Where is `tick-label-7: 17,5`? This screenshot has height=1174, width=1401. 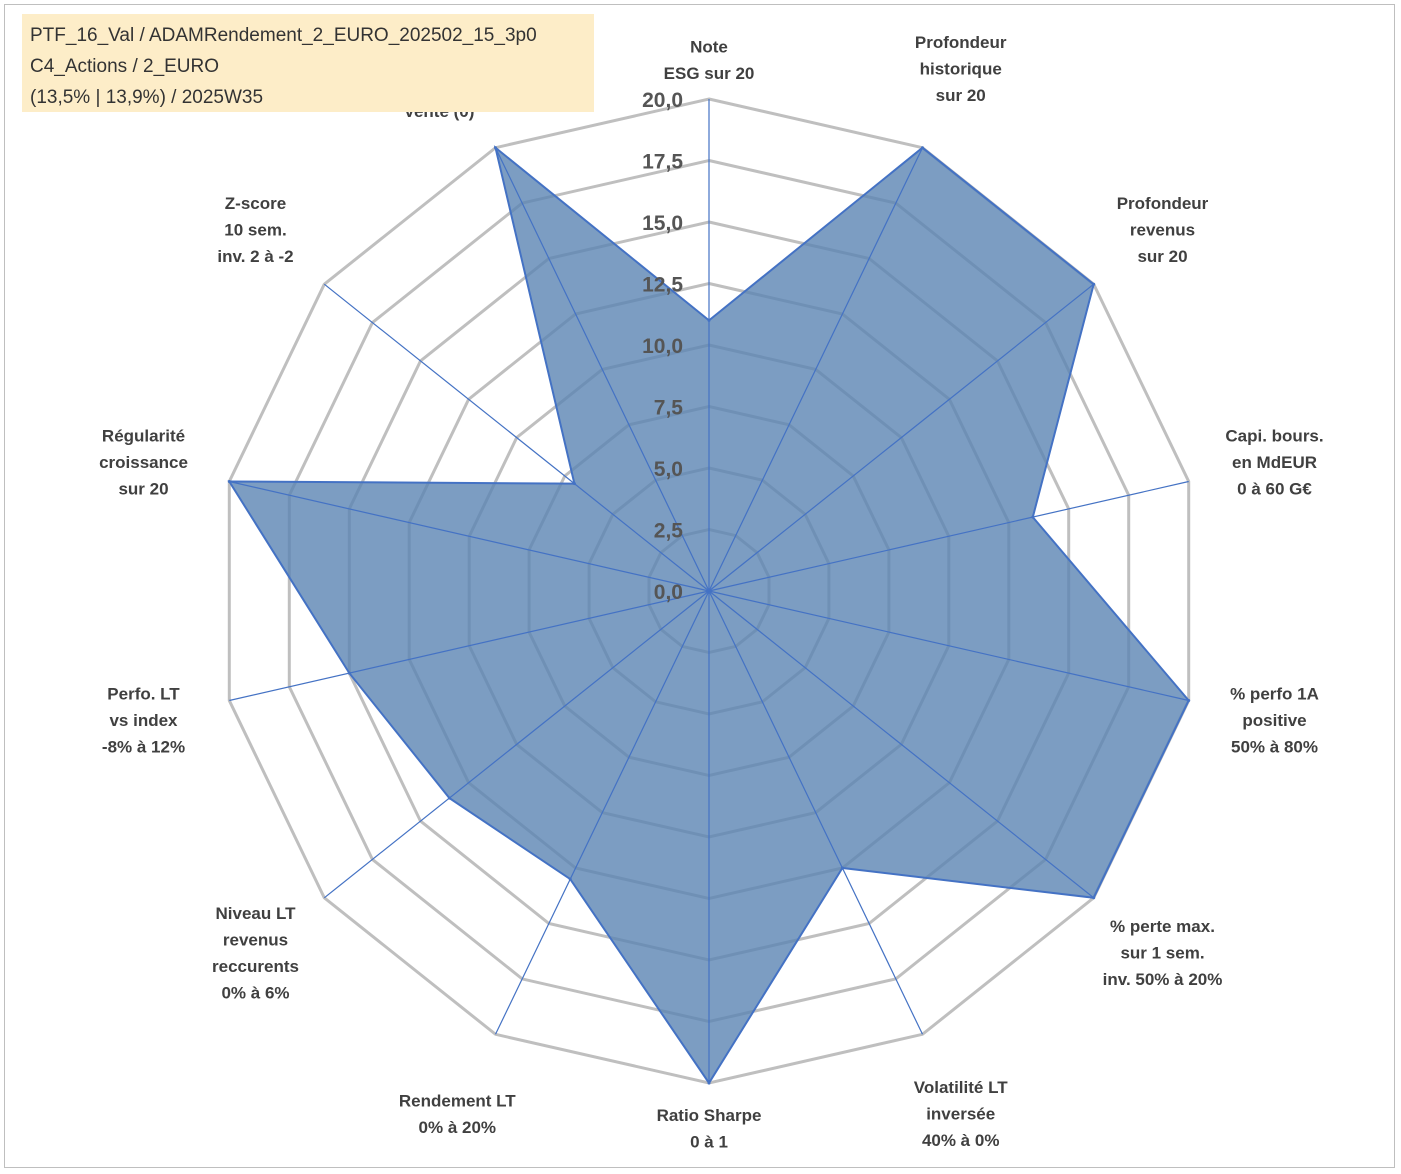
tick-label-7: 17,5 is located at coordinates (662, 162).